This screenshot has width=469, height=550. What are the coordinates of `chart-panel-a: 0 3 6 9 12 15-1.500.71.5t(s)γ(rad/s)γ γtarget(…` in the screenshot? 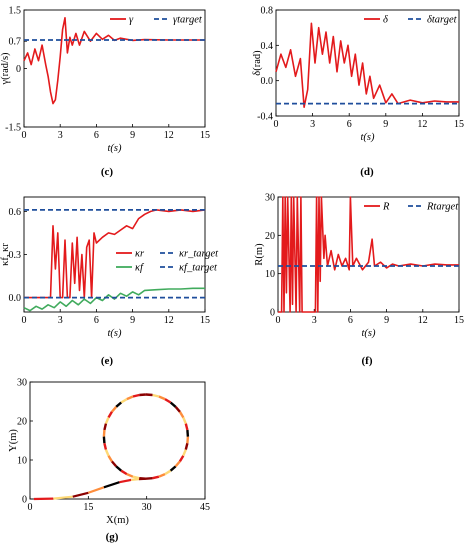 It's located at (105, 92).